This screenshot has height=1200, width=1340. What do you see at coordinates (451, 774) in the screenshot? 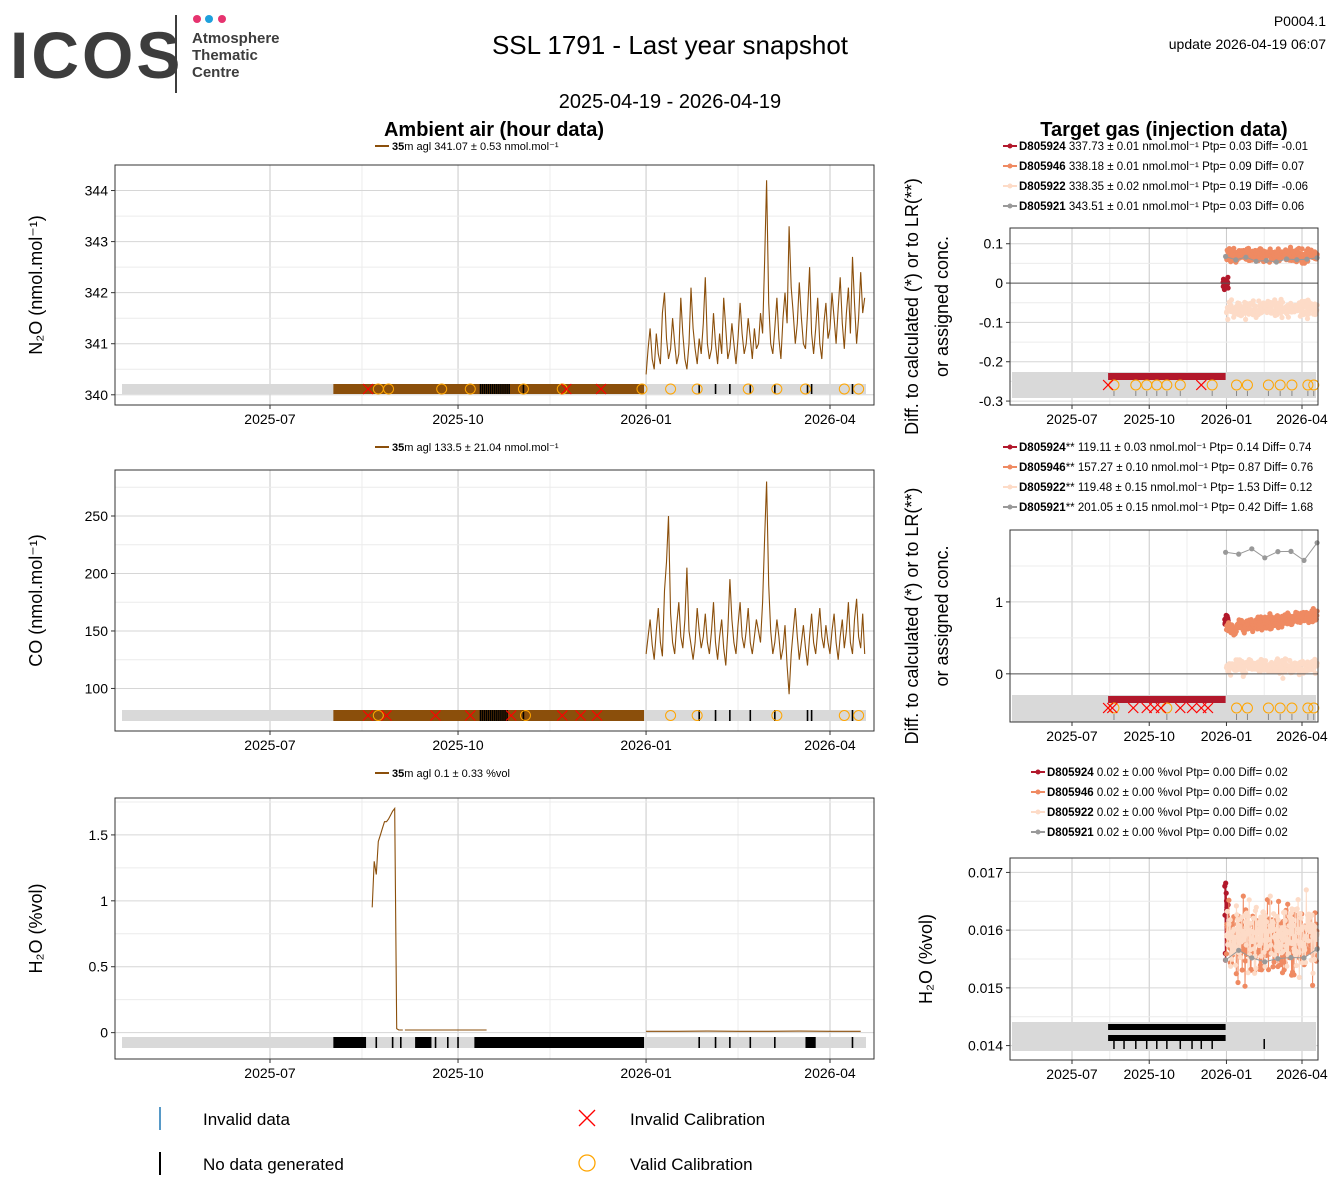
I see `series-legend-label: 35m agl 0.1 ± 0.33 %vol` at bounding box center [451, 774].